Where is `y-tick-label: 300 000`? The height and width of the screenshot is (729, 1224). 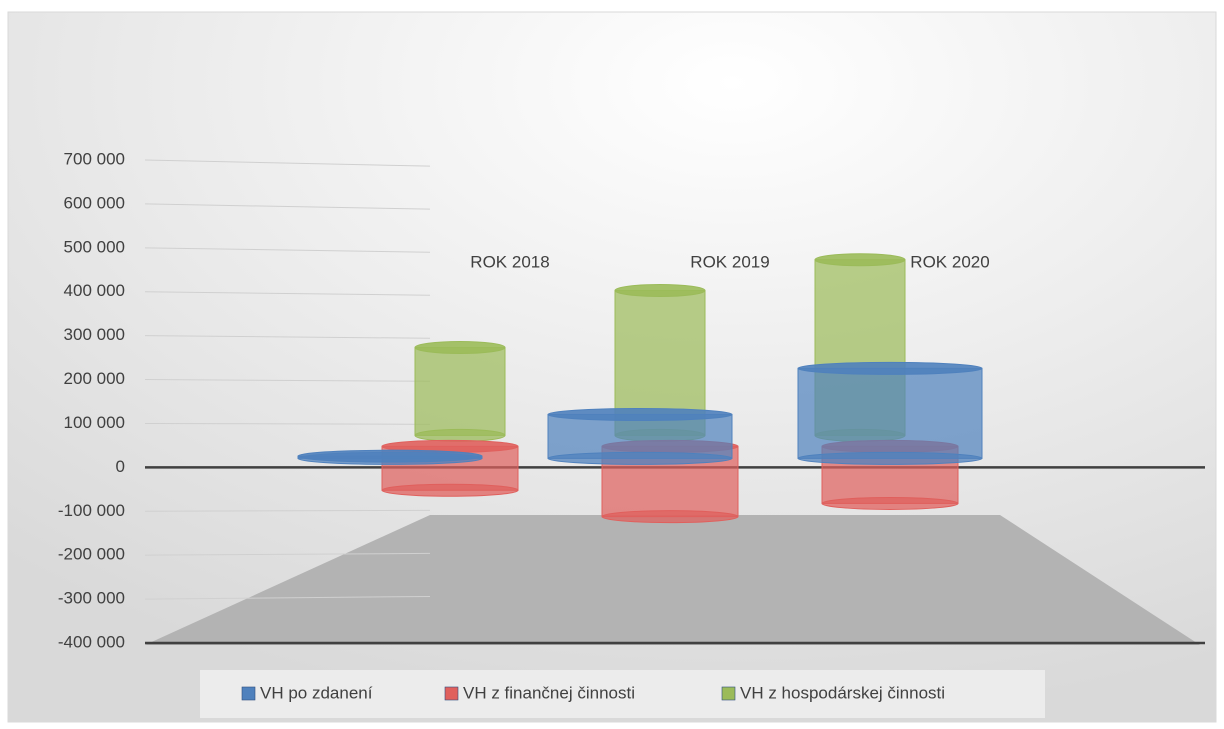
y-tick-label: 300 000 is located at coordinates (94, 334).